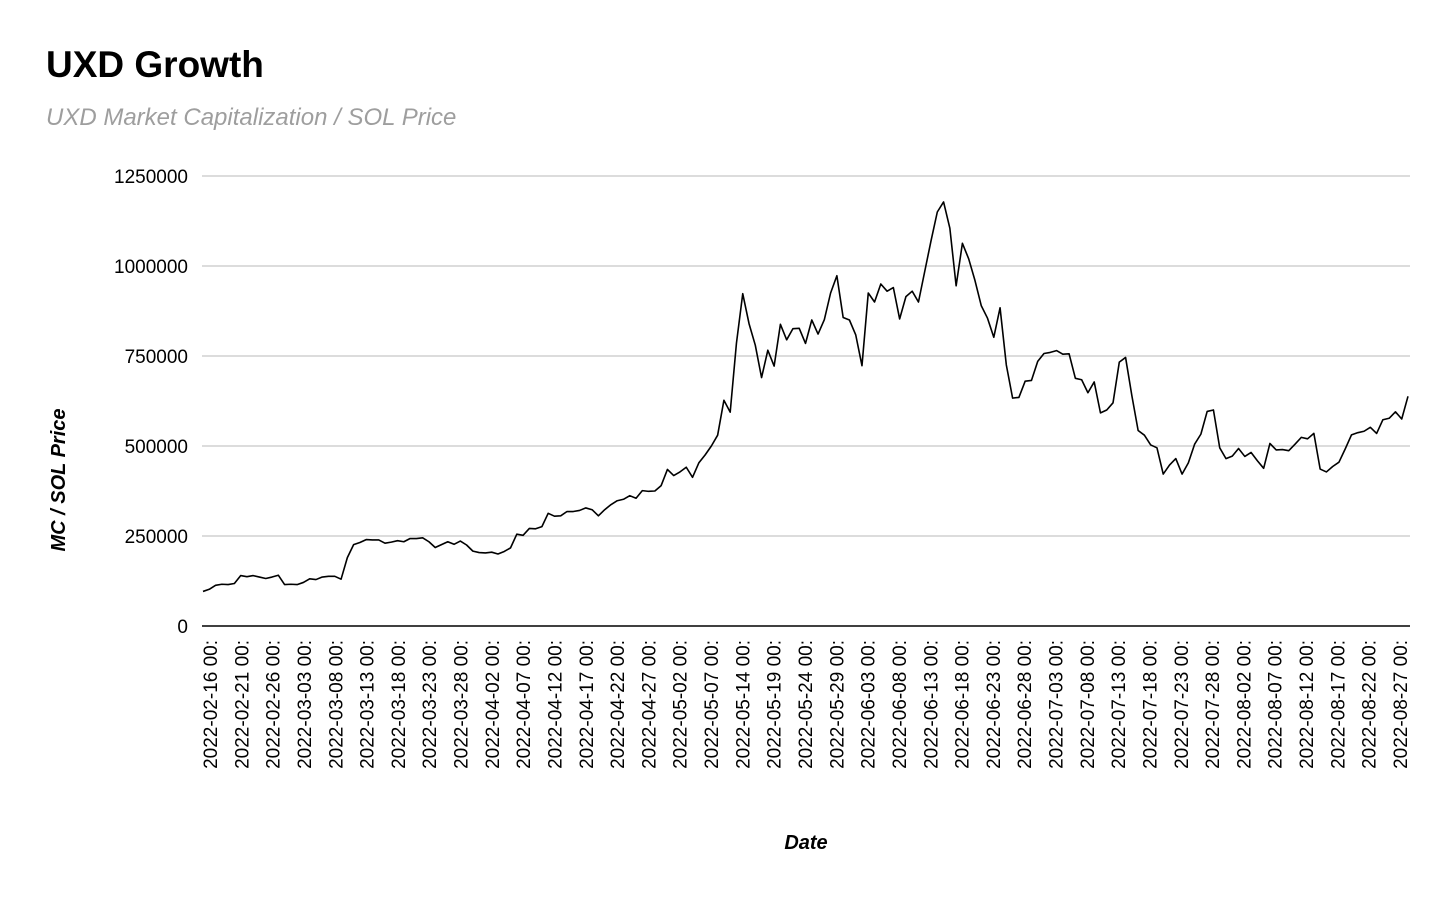 This screenshot has width=1456, height=900. I want to click on x-axis-title: Date, so click(805, 843).